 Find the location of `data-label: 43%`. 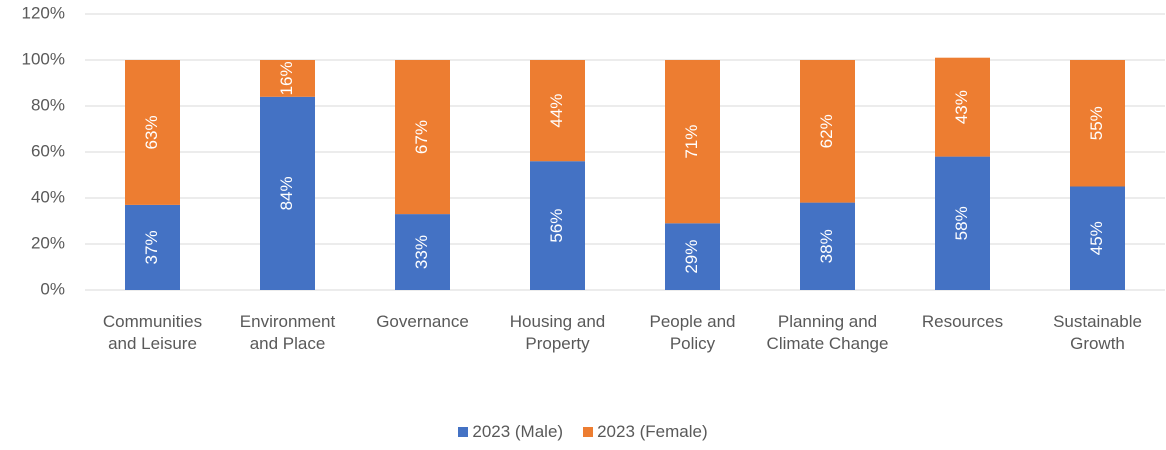

data-label: 43% is located at coordinates (961, 107).